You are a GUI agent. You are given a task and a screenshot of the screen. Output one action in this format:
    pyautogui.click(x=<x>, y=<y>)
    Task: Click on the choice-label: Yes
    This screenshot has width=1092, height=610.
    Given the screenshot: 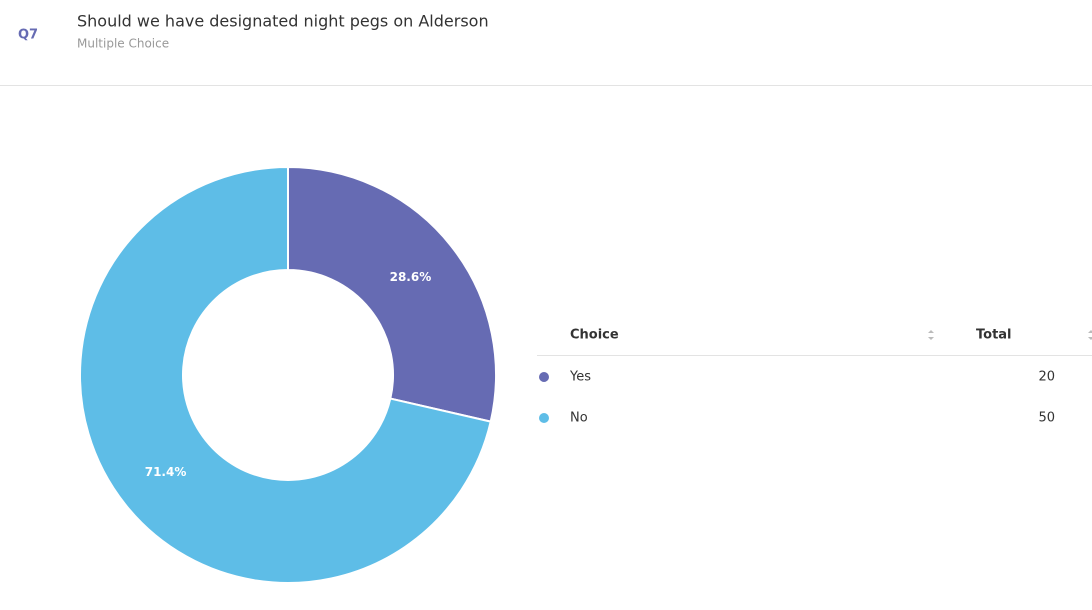 What is the action you would take?
    pyautogui.click(x=580, y=377)
    